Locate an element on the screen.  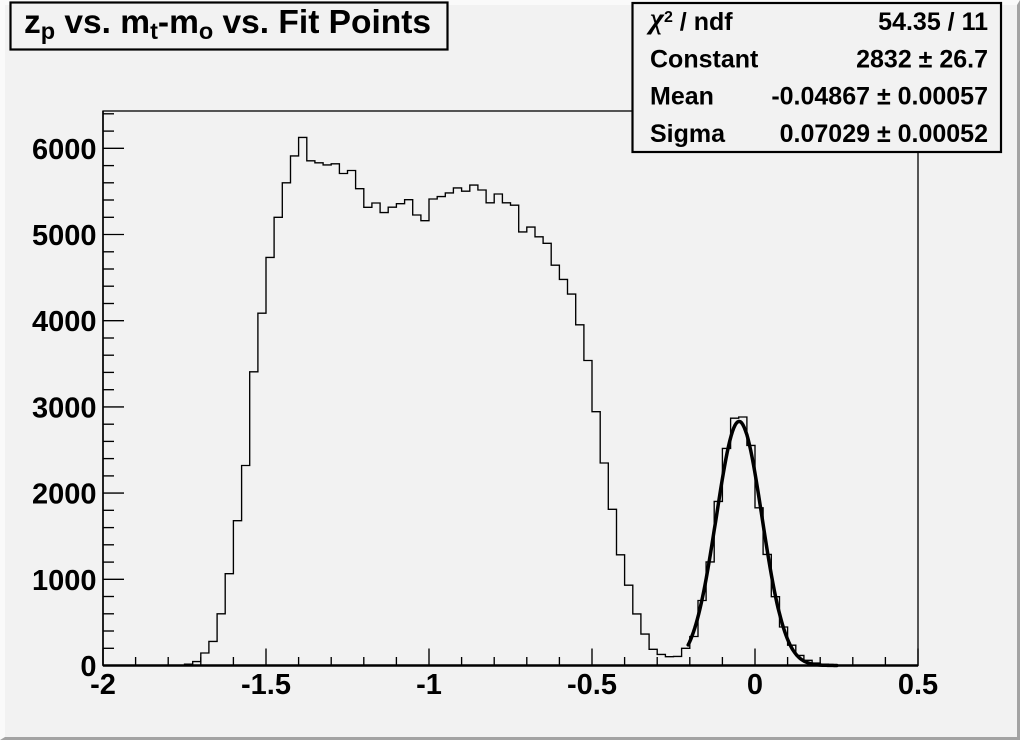
svg-text: -1.5 is located at coordinates (266, 685).